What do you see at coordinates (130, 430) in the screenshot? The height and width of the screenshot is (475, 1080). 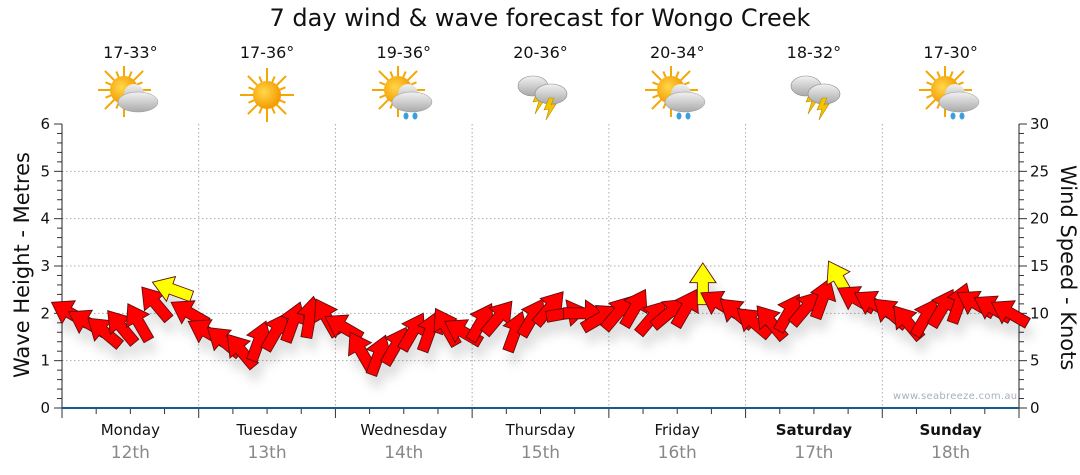 I see `day-name: Monday` at bounding box center [130, 430].